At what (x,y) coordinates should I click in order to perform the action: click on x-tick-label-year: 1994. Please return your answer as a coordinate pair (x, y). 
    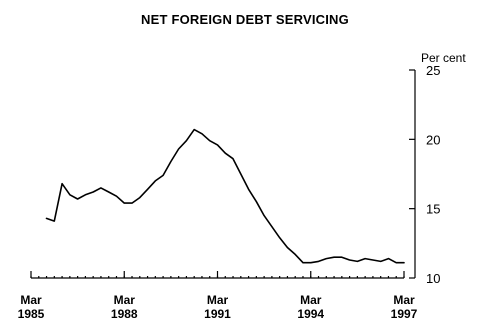
    Looking at the image, I should click on (310, 314).